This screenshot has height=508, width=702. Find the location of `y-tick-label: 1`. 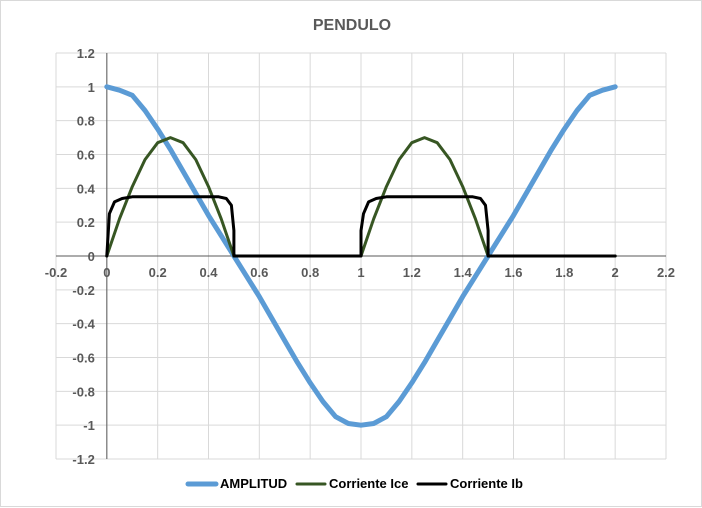

y-tick-label: 1 is located at coordinates (91, 87).